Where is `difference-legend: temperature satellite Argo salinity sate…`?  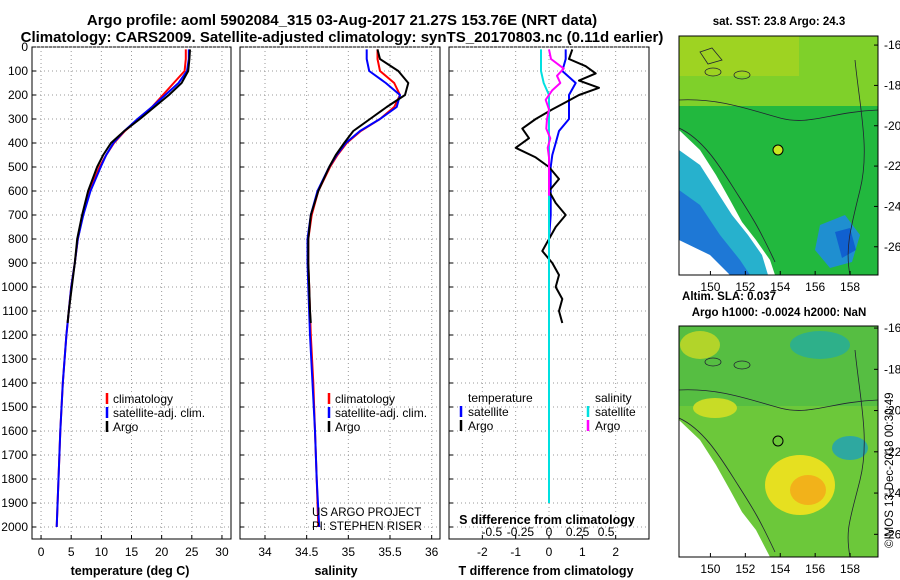 difference-legend: temperature satellite Argo salinity sate… is located at coordinates (547, 412).